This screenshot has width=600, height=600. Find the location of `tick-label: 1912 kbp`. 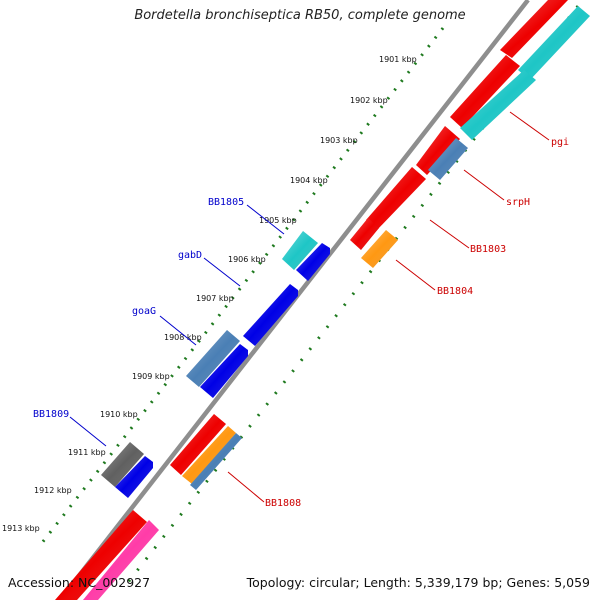

tick-label: 1912 kbp is located at coordinates (53, 490).